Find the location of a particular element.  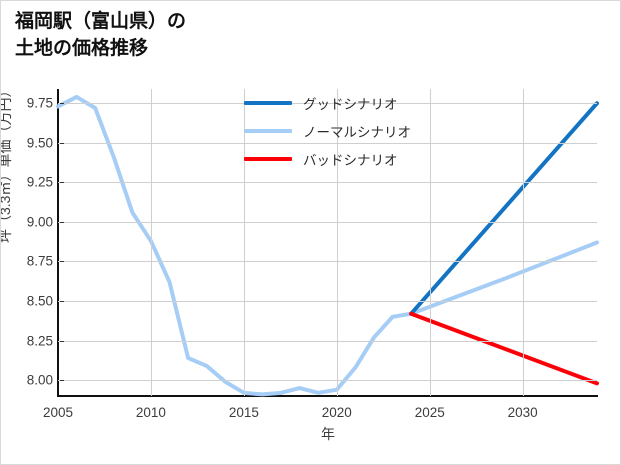

legend-item-bad: バッドシナリオ is located at coordinates (359, 159).